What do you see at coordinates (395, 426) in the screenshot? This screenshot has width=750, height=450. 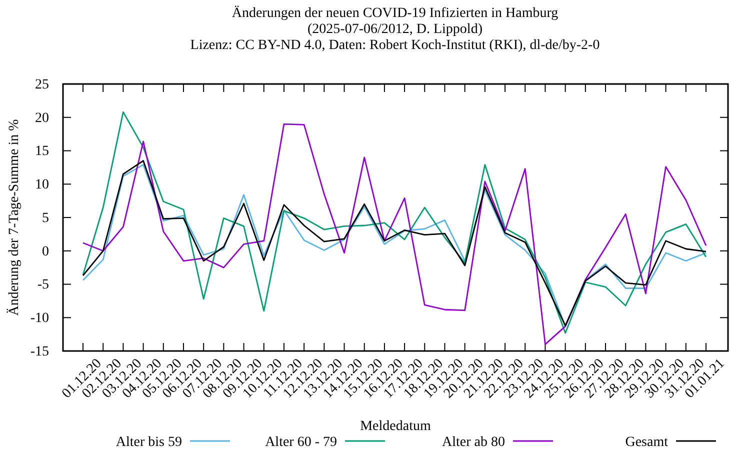 I see `x-axis-title: Meldedatum` at bounding box center [395, 426].